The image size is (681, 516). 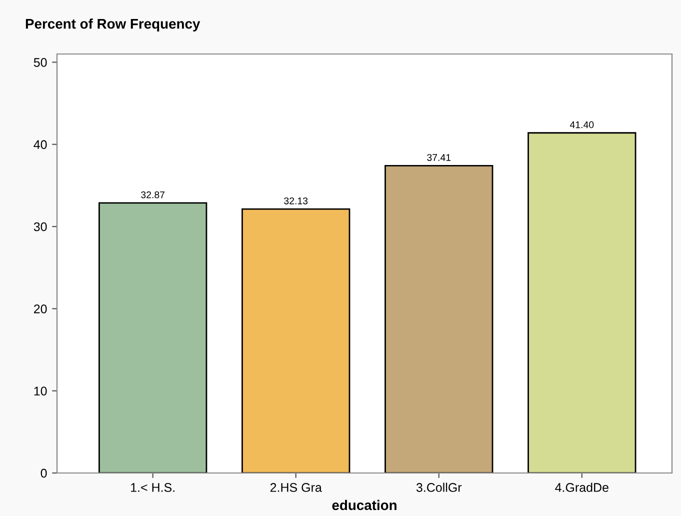 What do you see at coordinates (40, 145) in the screenshot?
I see `y-tick-label: 40` at bounding box center [40, 145].